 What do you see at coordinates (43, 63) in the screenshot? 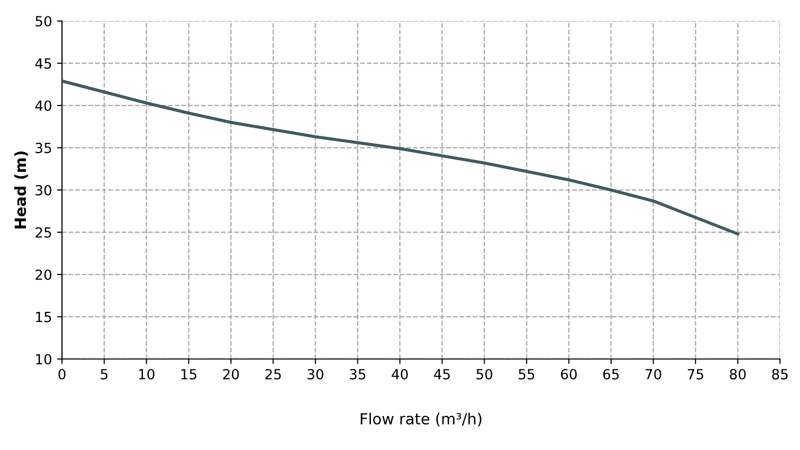
I see `y-tick-label: 45` at bounding box center [43, 63].